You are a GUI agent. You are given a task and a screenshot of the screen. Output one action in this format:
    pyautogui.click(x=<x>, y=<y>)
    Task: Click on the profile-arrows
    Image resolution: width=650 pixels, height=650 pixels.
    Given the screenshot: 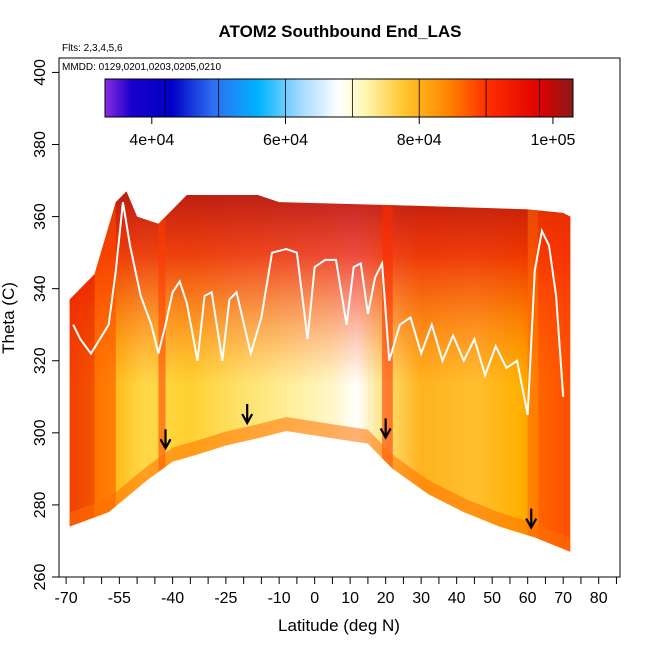 What is the action you would take?
    pyautogui.click(x=348, y=467)
    